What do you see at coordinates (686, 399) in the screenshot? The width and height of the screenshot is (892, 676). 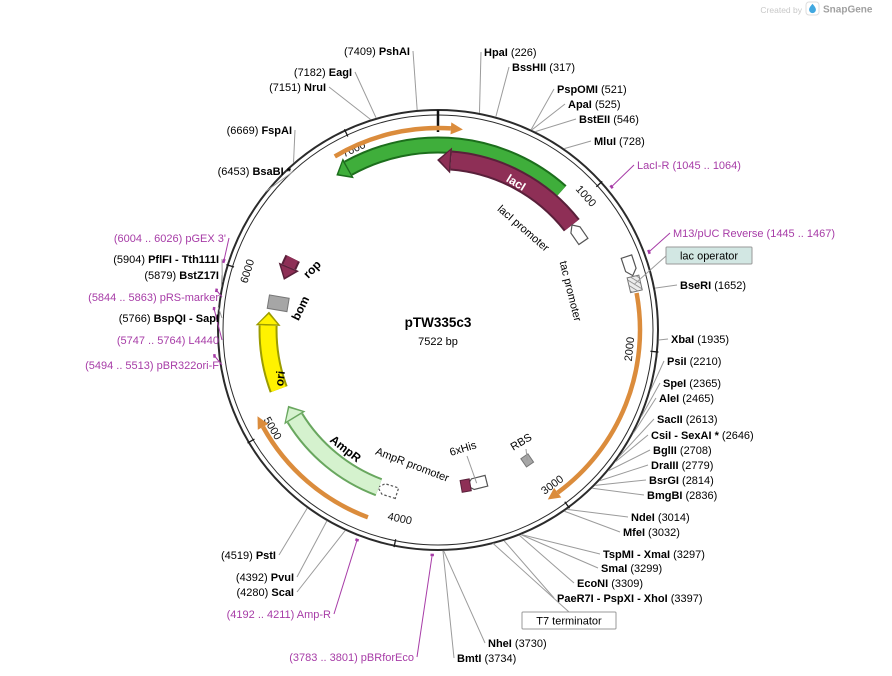 I see `enzyme-site-label-alei: AleI (2465)` at bounding box center [686, 399].